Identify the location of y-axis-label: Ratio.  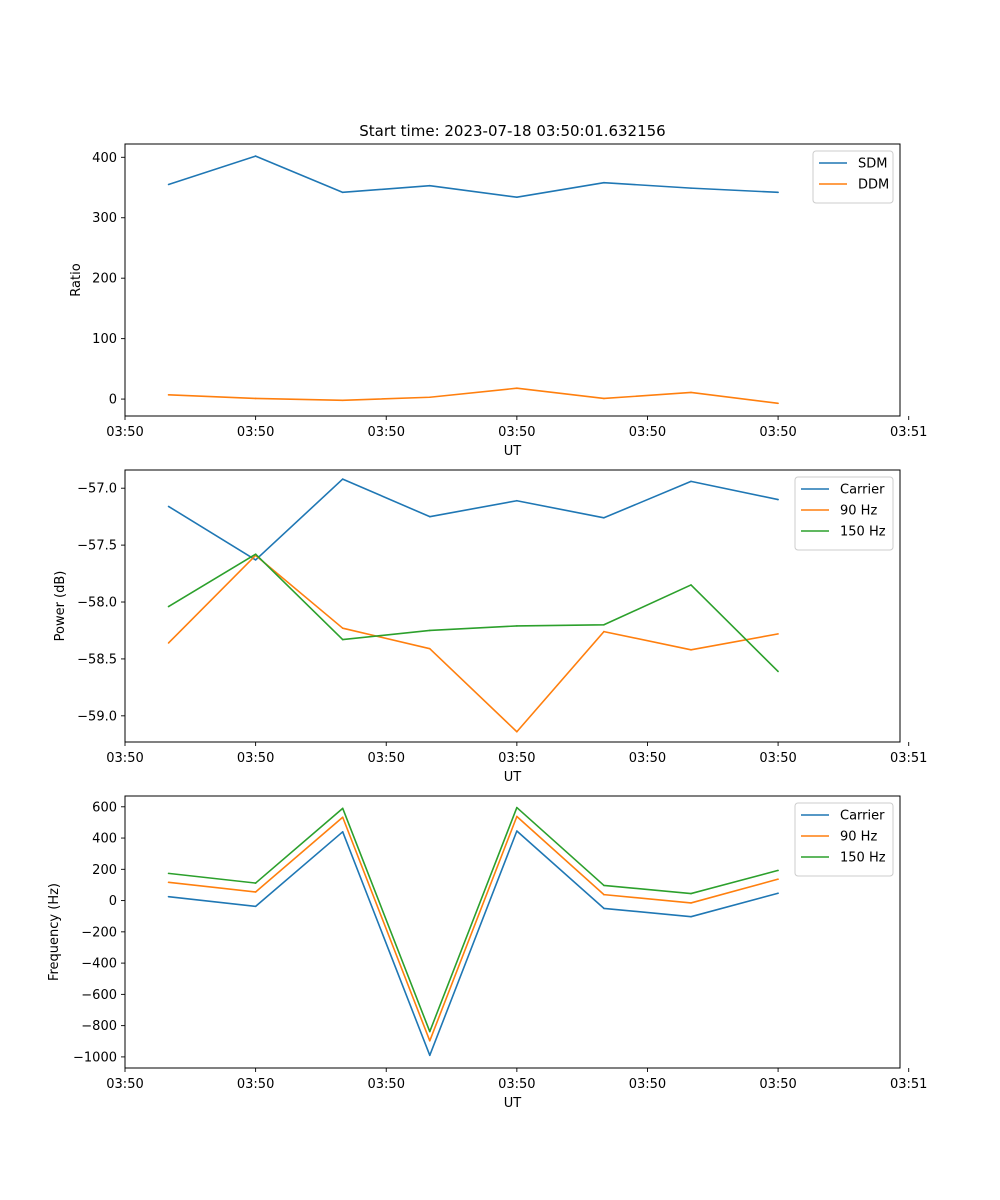
(76, 279).